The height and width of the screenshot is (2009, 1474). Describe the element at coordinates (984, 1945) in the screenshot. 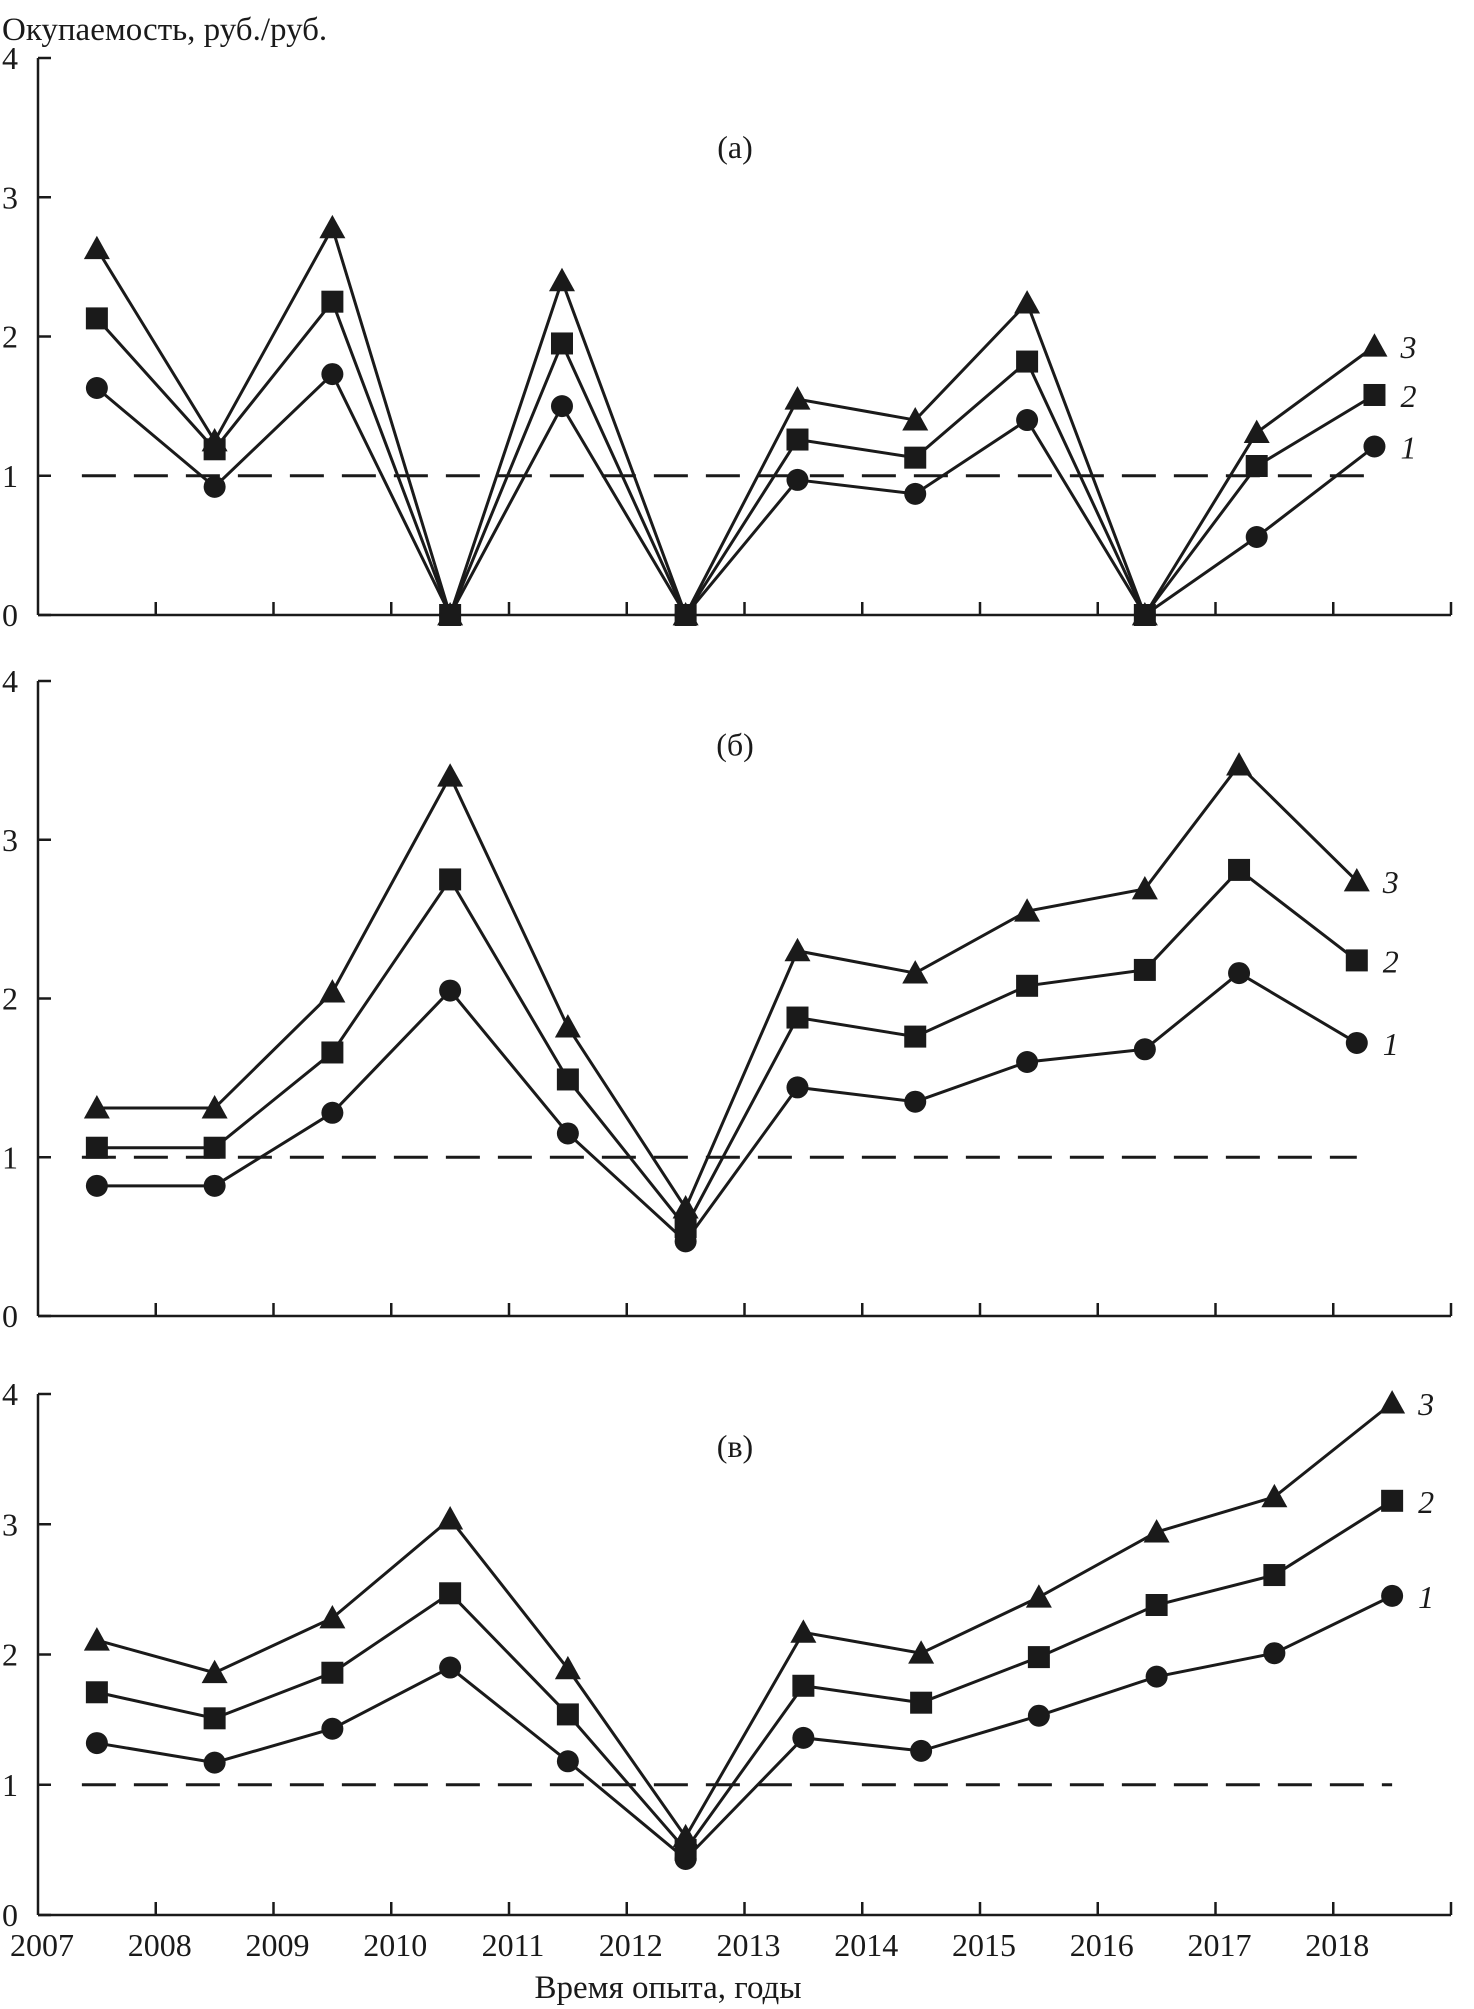

I see `x-tick-label: 2015` at that location.